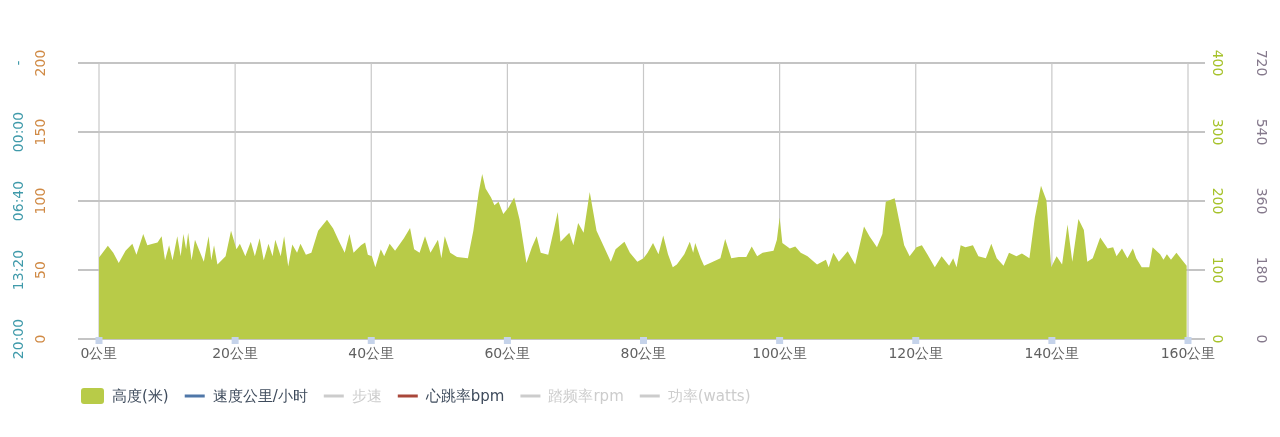  I want to click on x-tick-label: 20公里, so click(235, 353).